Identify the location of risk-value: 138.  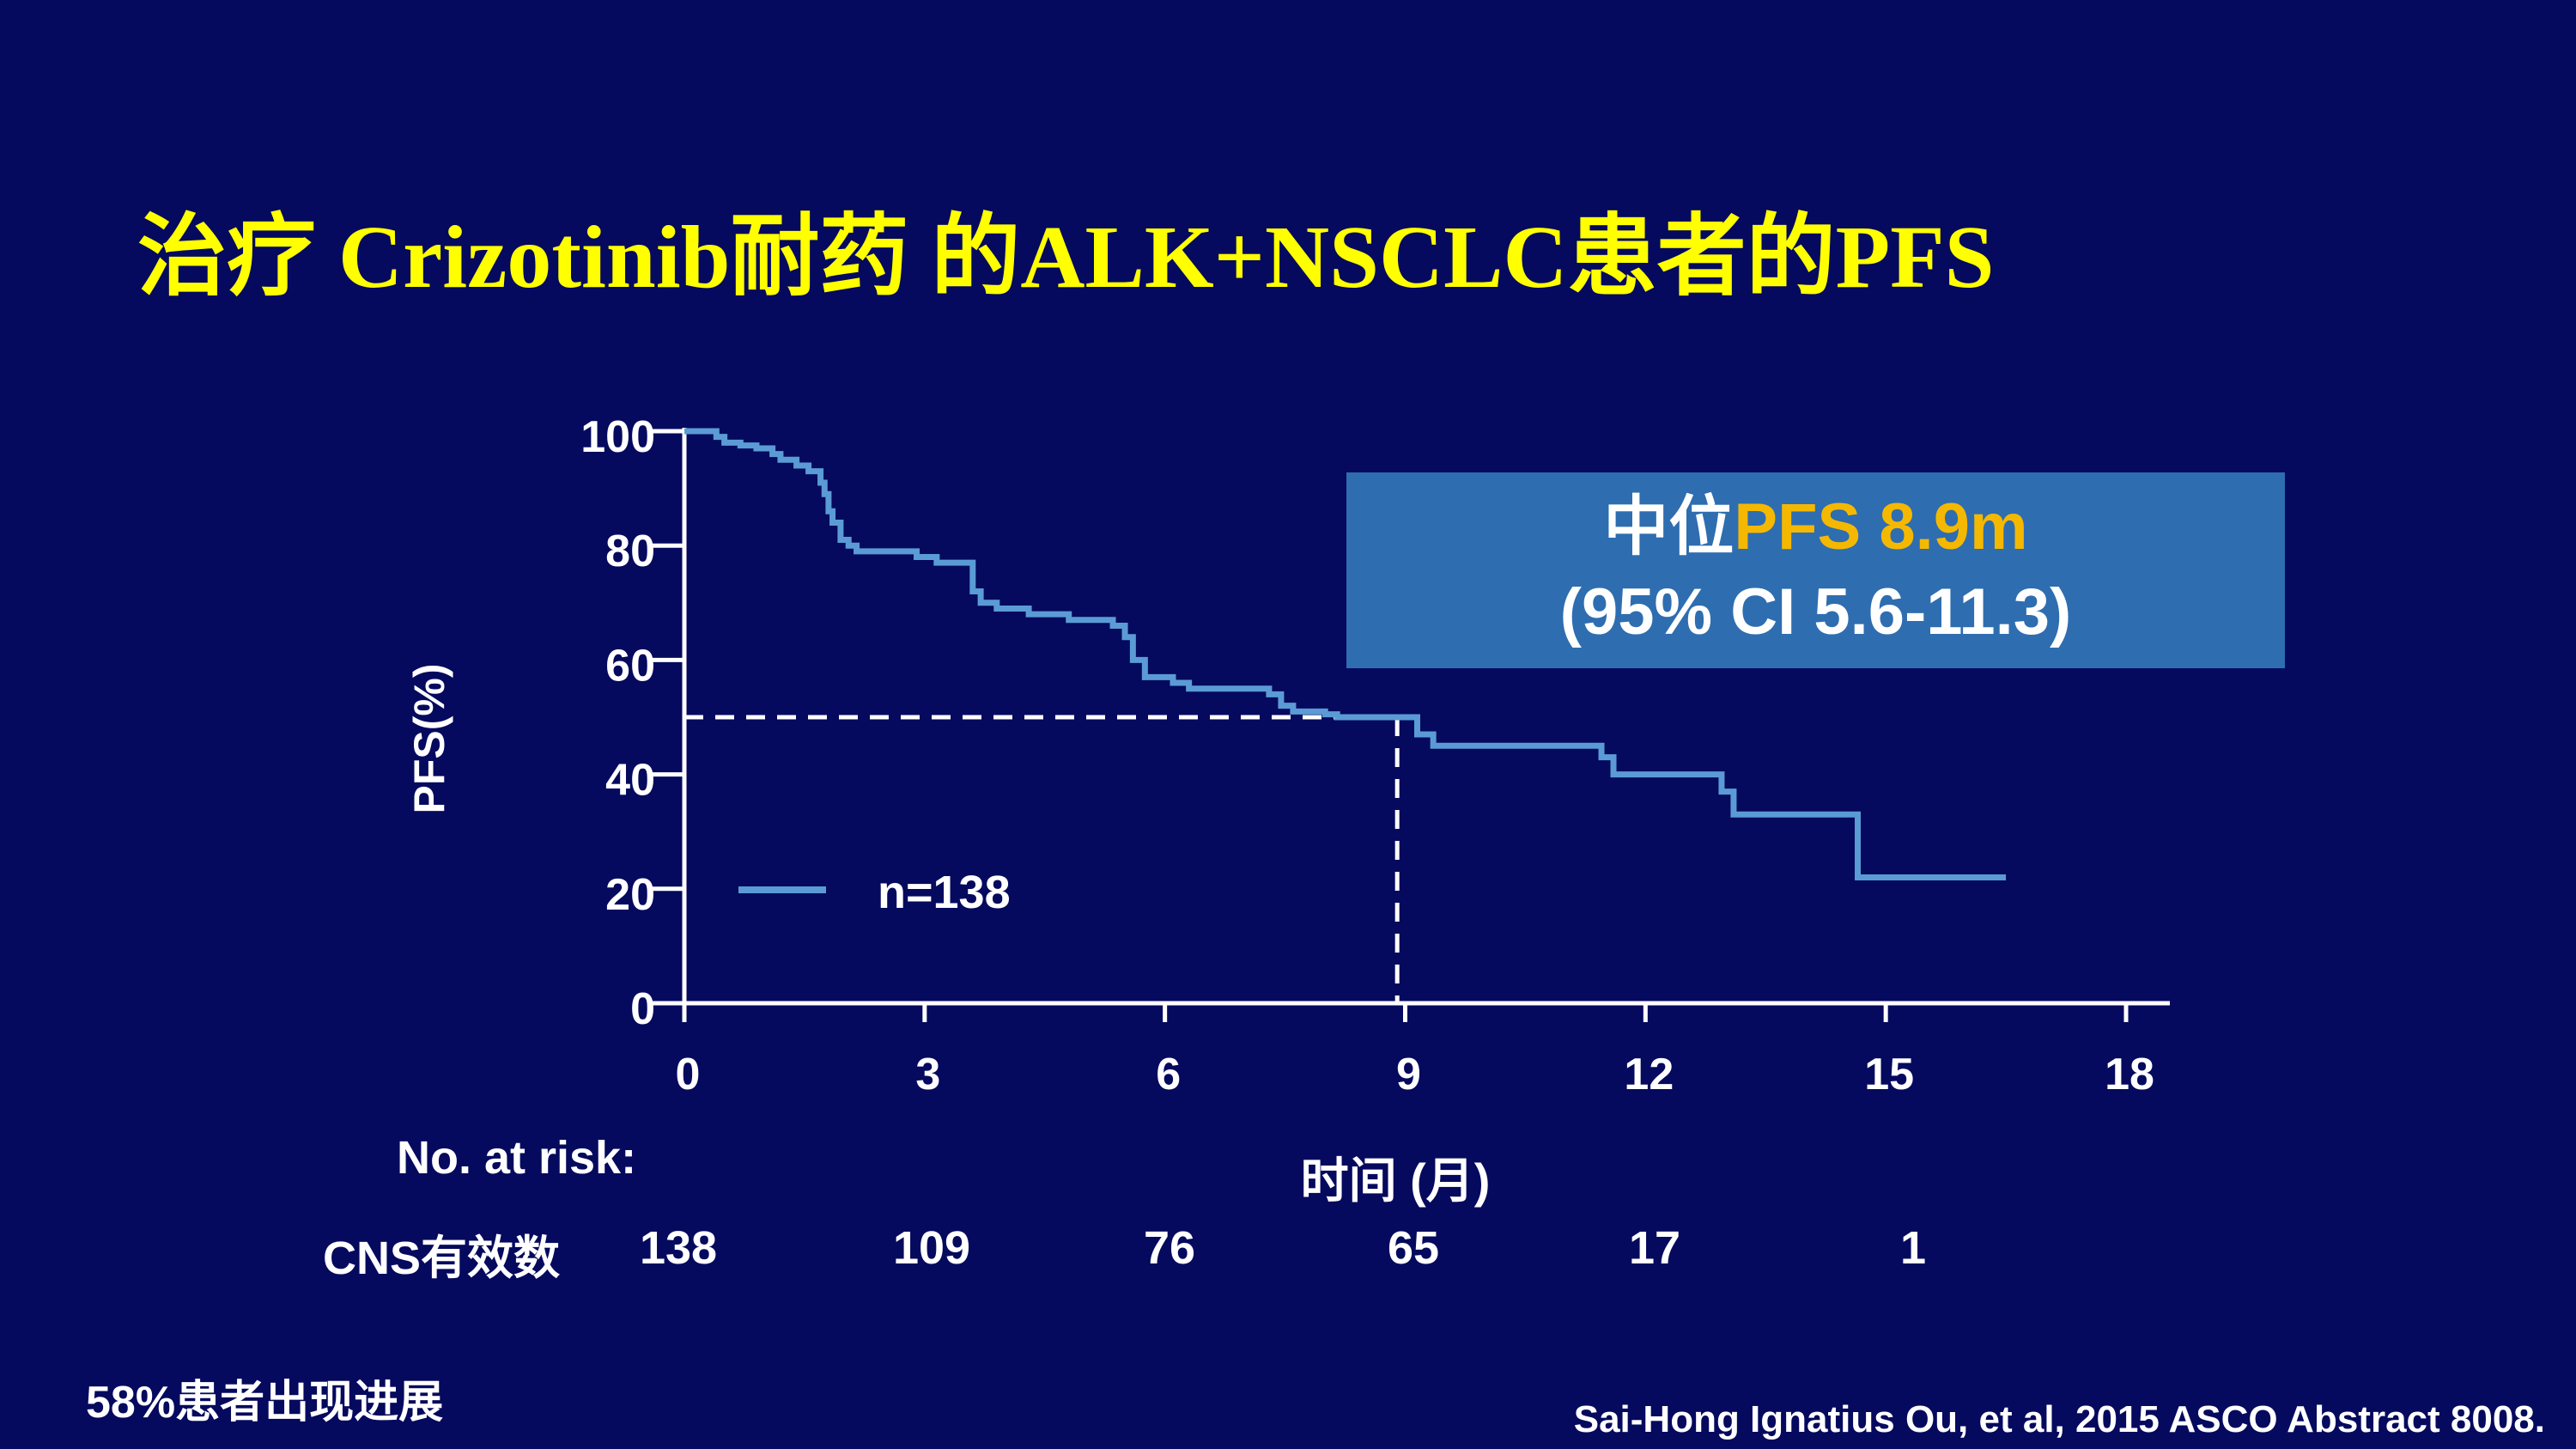
(678, 1248).